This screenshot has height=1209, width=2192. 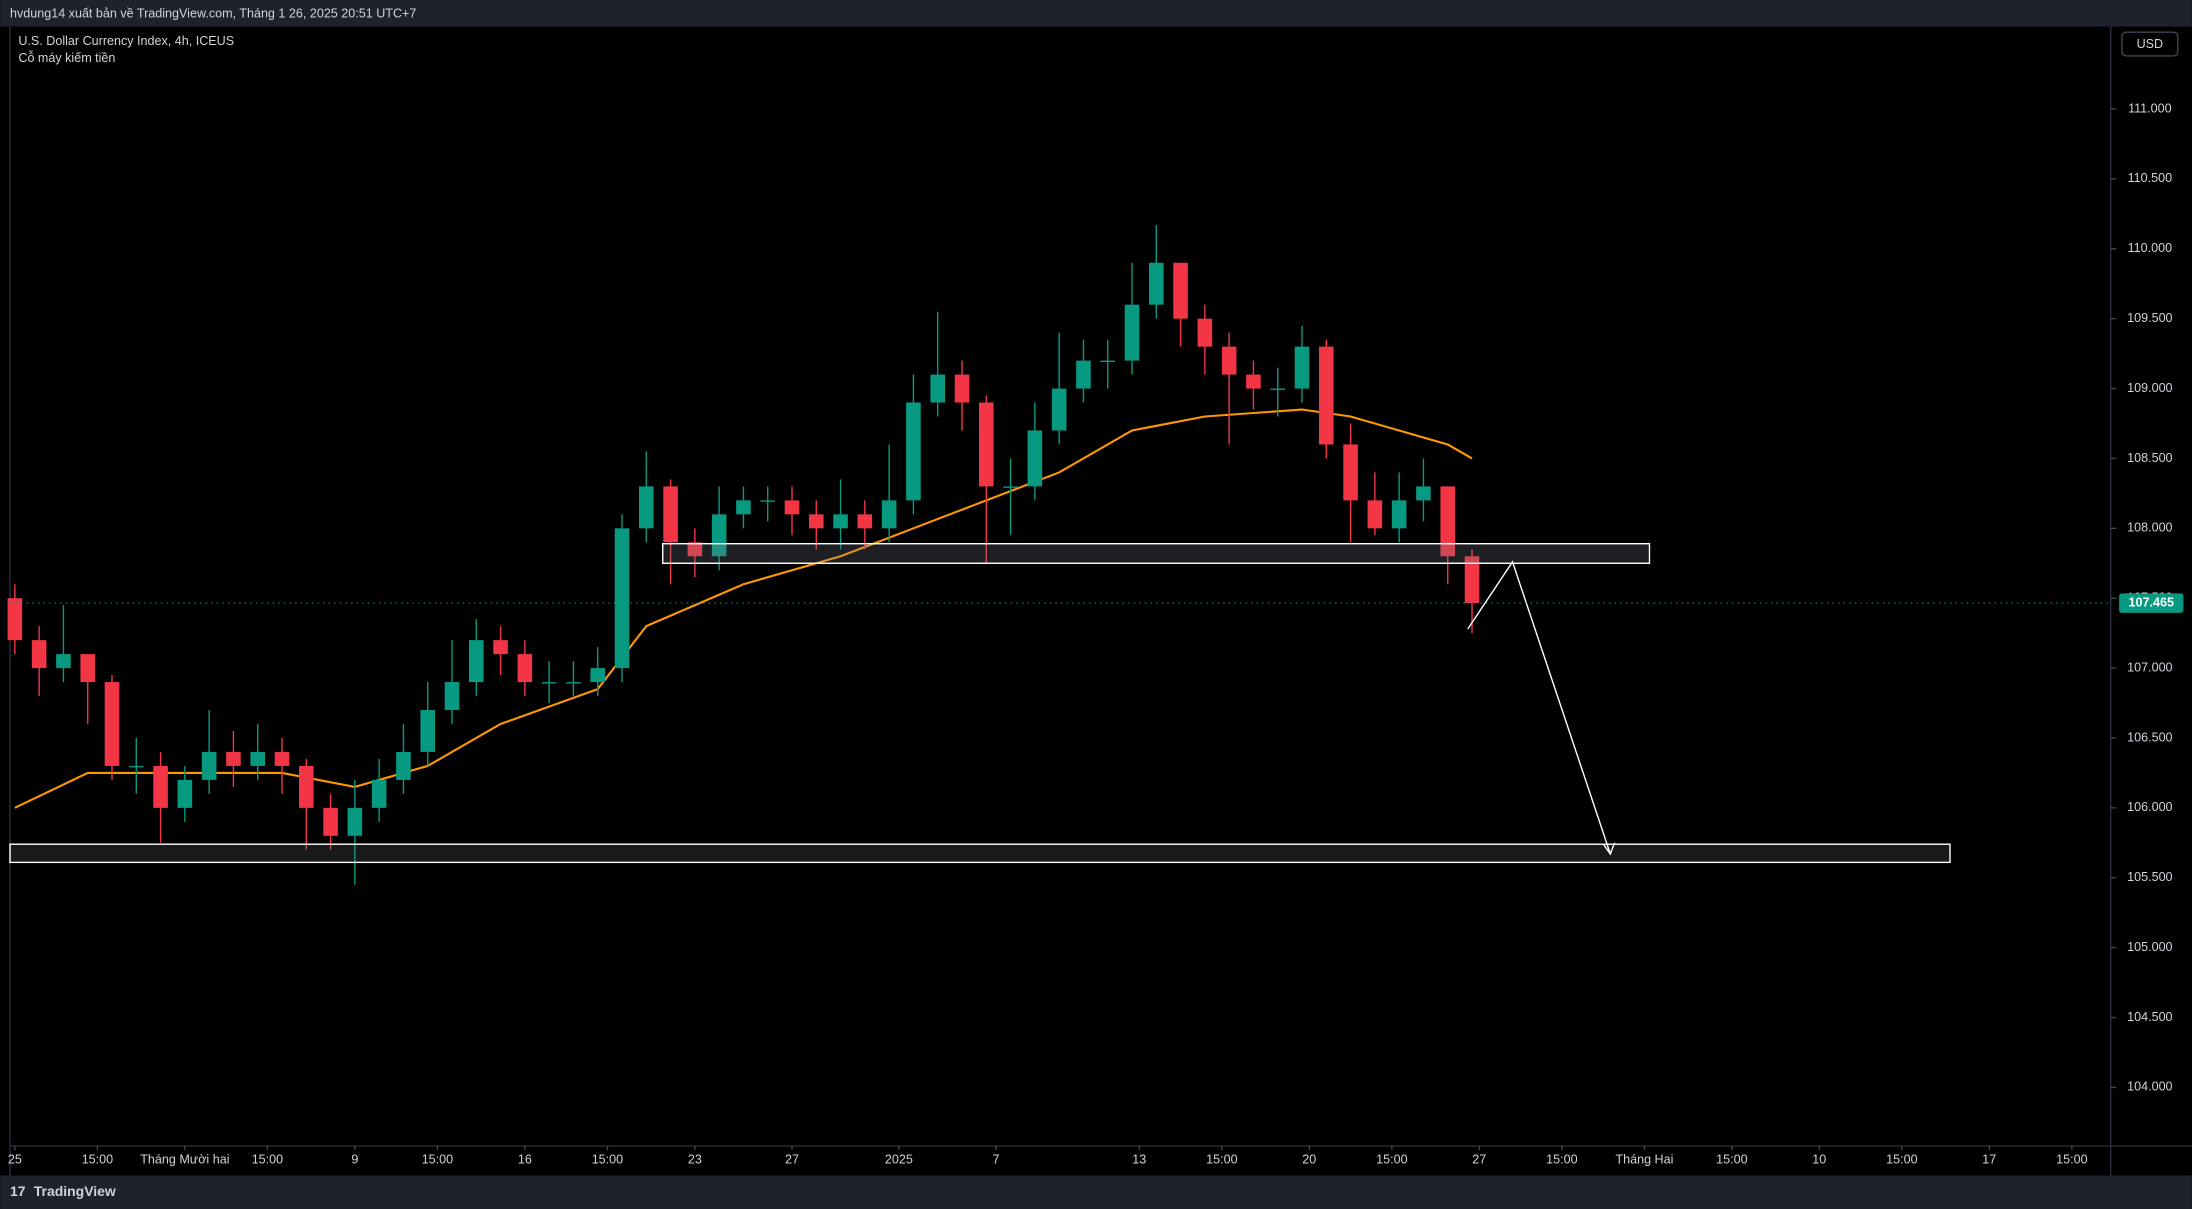 What do you see at coordinates (2149, 318) in the screenshot?
I see `y-tick-label: 109.500` at bounding box center [2149, 318].